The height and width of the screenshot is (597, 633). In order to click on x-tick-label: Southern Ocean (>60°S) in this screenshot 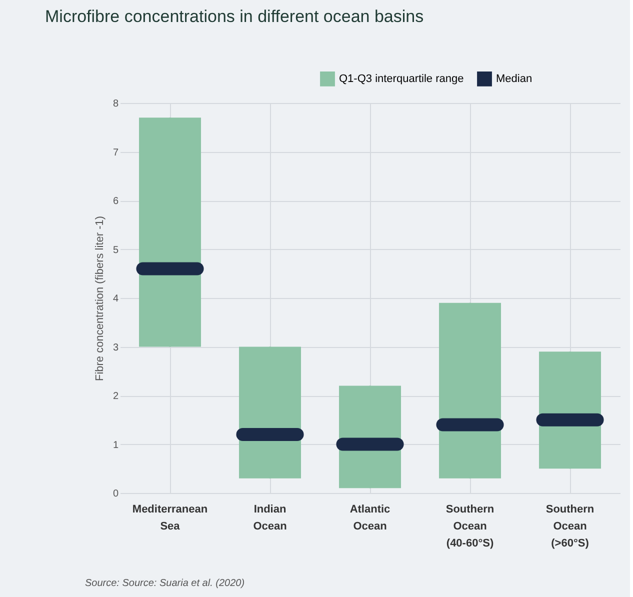, I will do `click(570, 527)`.